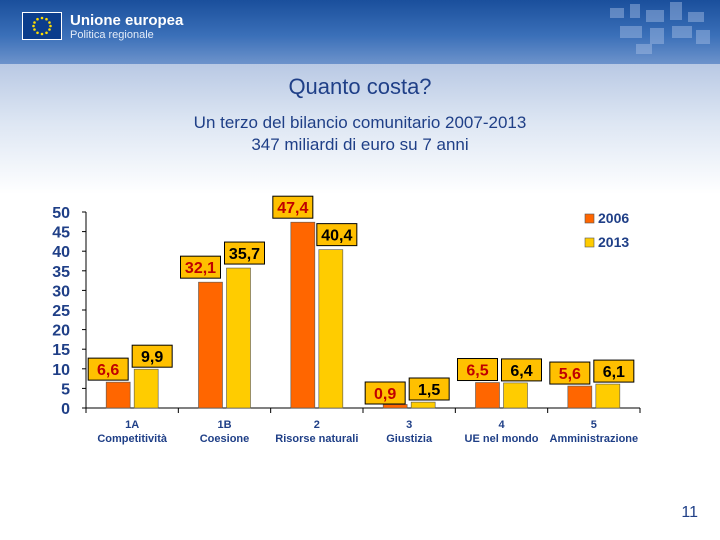 The height and width of the screenshot is (540, 720). I want to click on slide-title: Quanto costa?, so click(360, 86).